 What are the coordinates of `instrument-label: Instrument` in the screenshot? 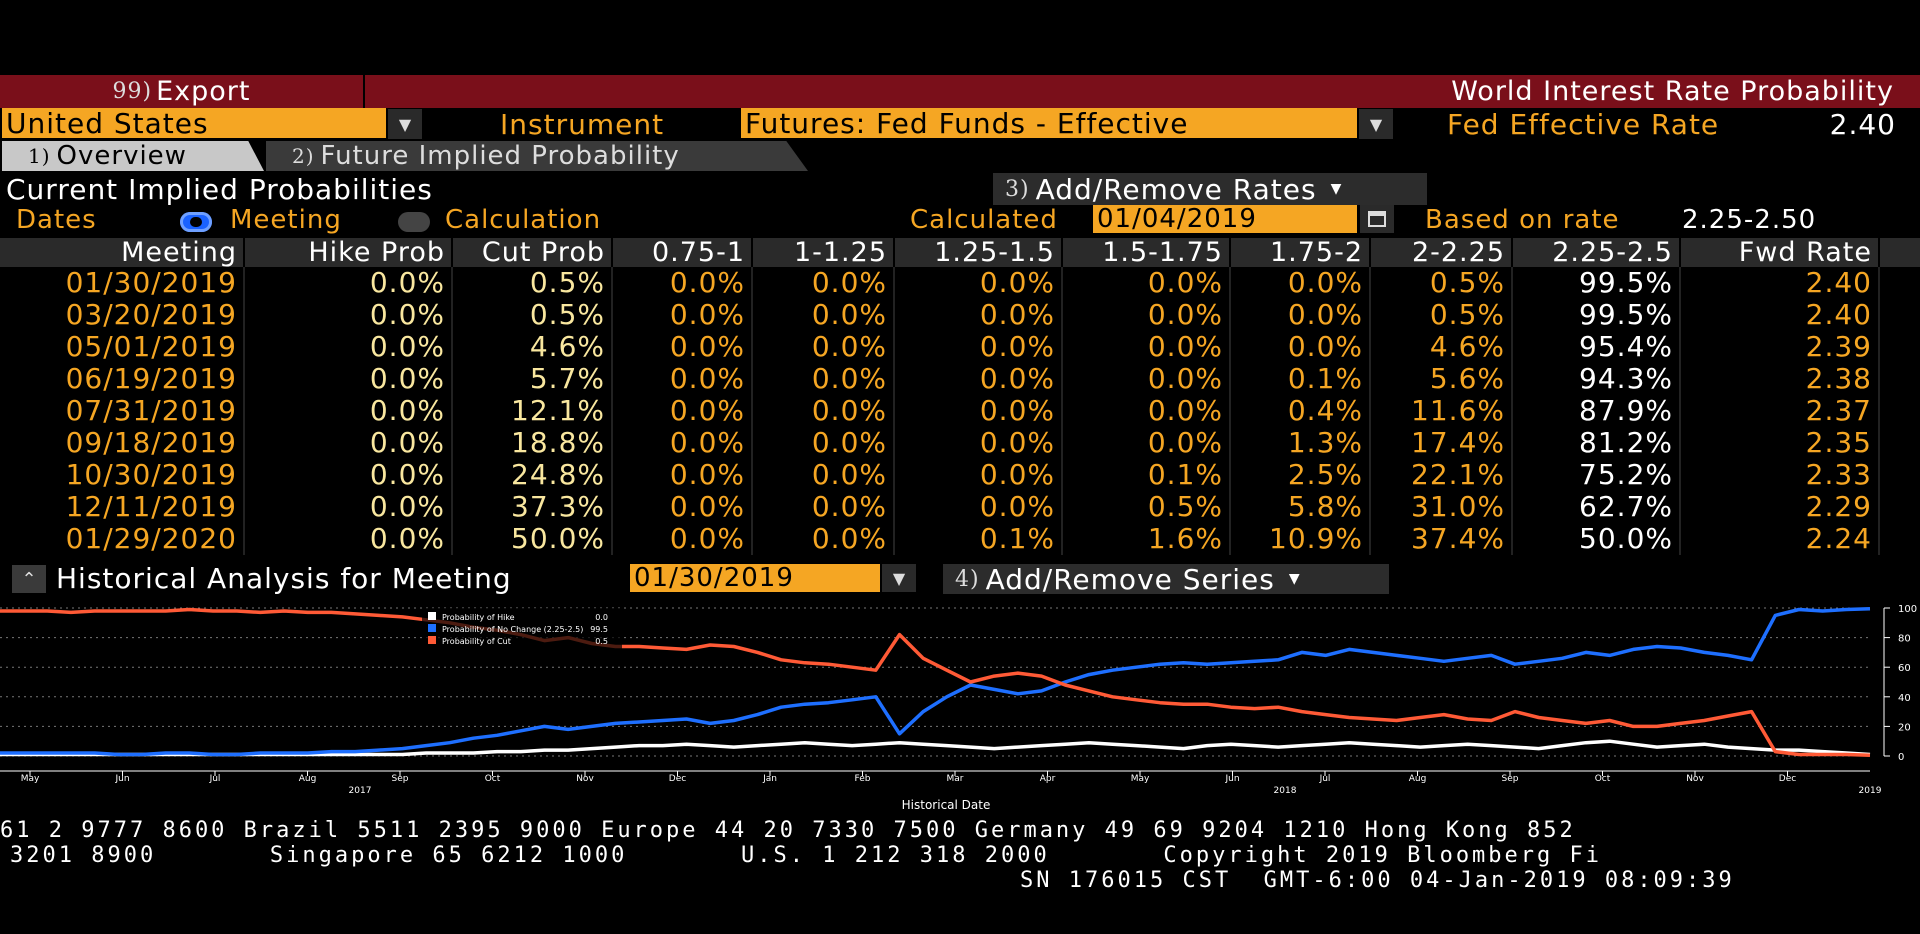 It's located at (582, 124).